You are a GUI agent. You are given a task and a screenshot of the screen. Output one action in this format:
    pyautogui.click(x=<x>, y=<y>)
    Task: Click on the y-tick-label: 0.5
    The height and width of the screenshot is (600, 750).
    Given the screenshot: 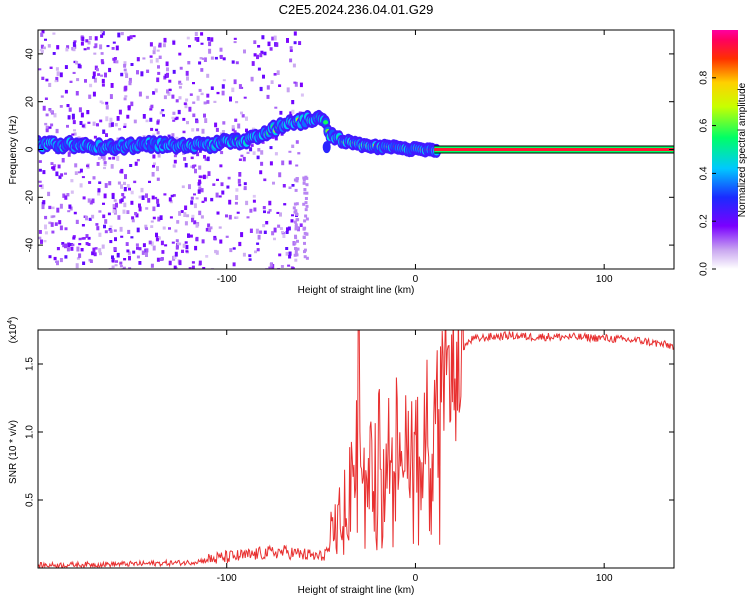 What is the action you would take?
    pyautogui.click(x=30, y=500)
    